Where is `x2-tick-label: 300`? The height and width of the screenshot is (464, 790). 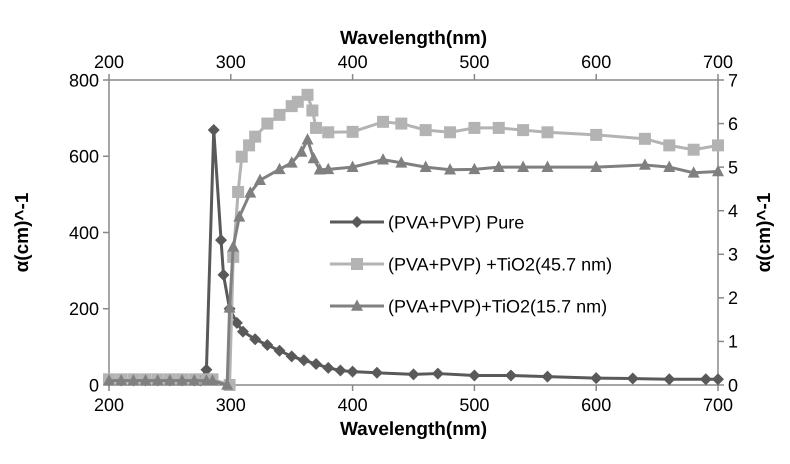
x2-tick-label: 300 is located at coordinates (231, 405).